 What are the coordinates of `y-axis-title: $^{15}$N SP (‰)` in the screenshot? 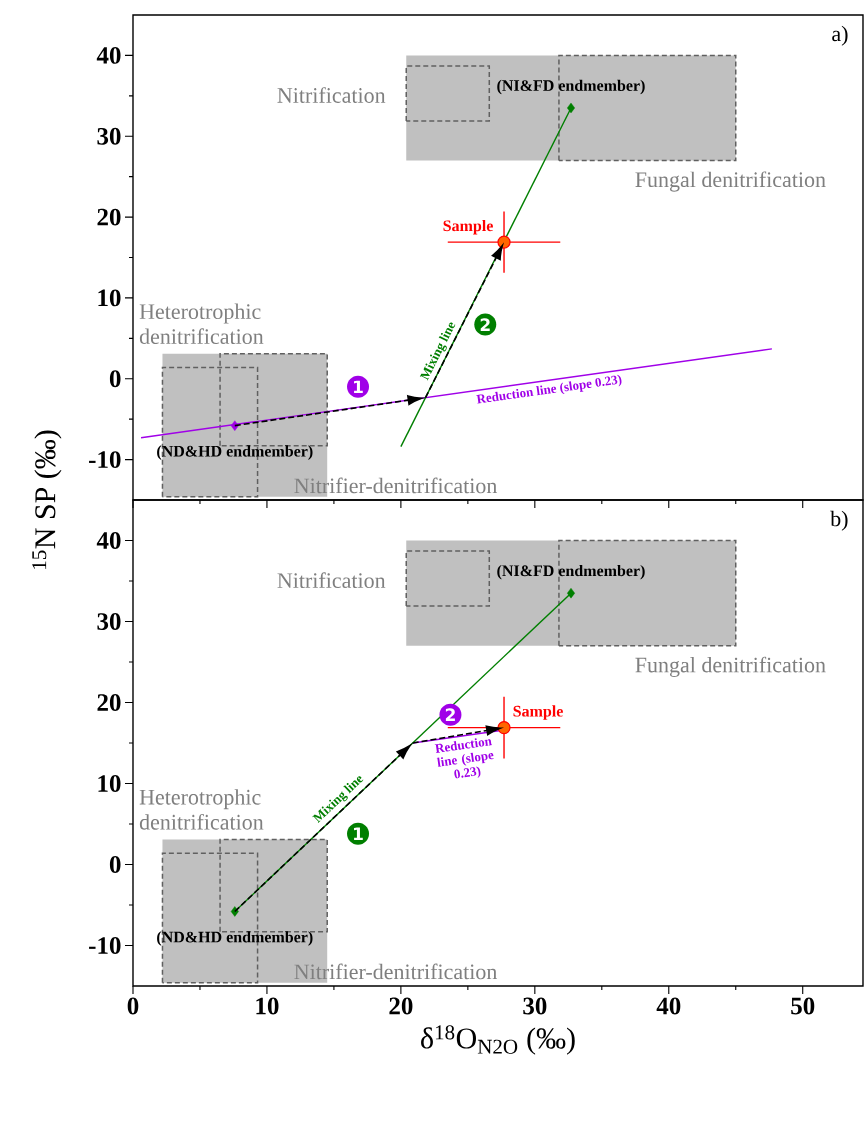 It's located at (47, 499).